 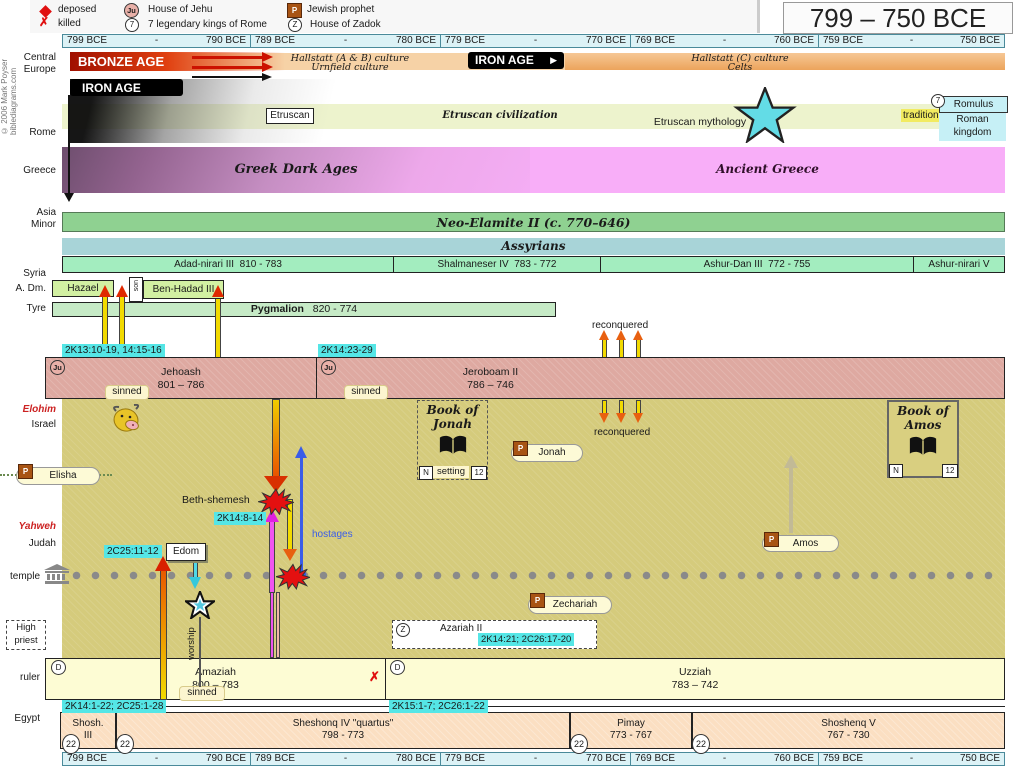 What do you see at coordinates (579, 744) in the screenshot?
I see `dynasty-22-badge: 22` at bounding box center [579, 744].